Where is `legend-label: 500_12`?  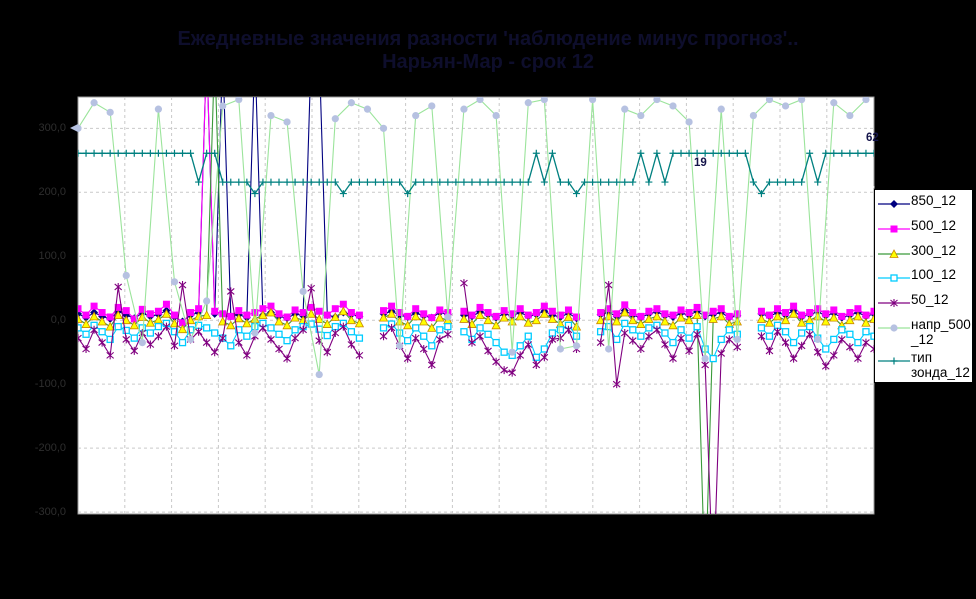 legend-label: 500_12 is located at coordinates (934, 225).